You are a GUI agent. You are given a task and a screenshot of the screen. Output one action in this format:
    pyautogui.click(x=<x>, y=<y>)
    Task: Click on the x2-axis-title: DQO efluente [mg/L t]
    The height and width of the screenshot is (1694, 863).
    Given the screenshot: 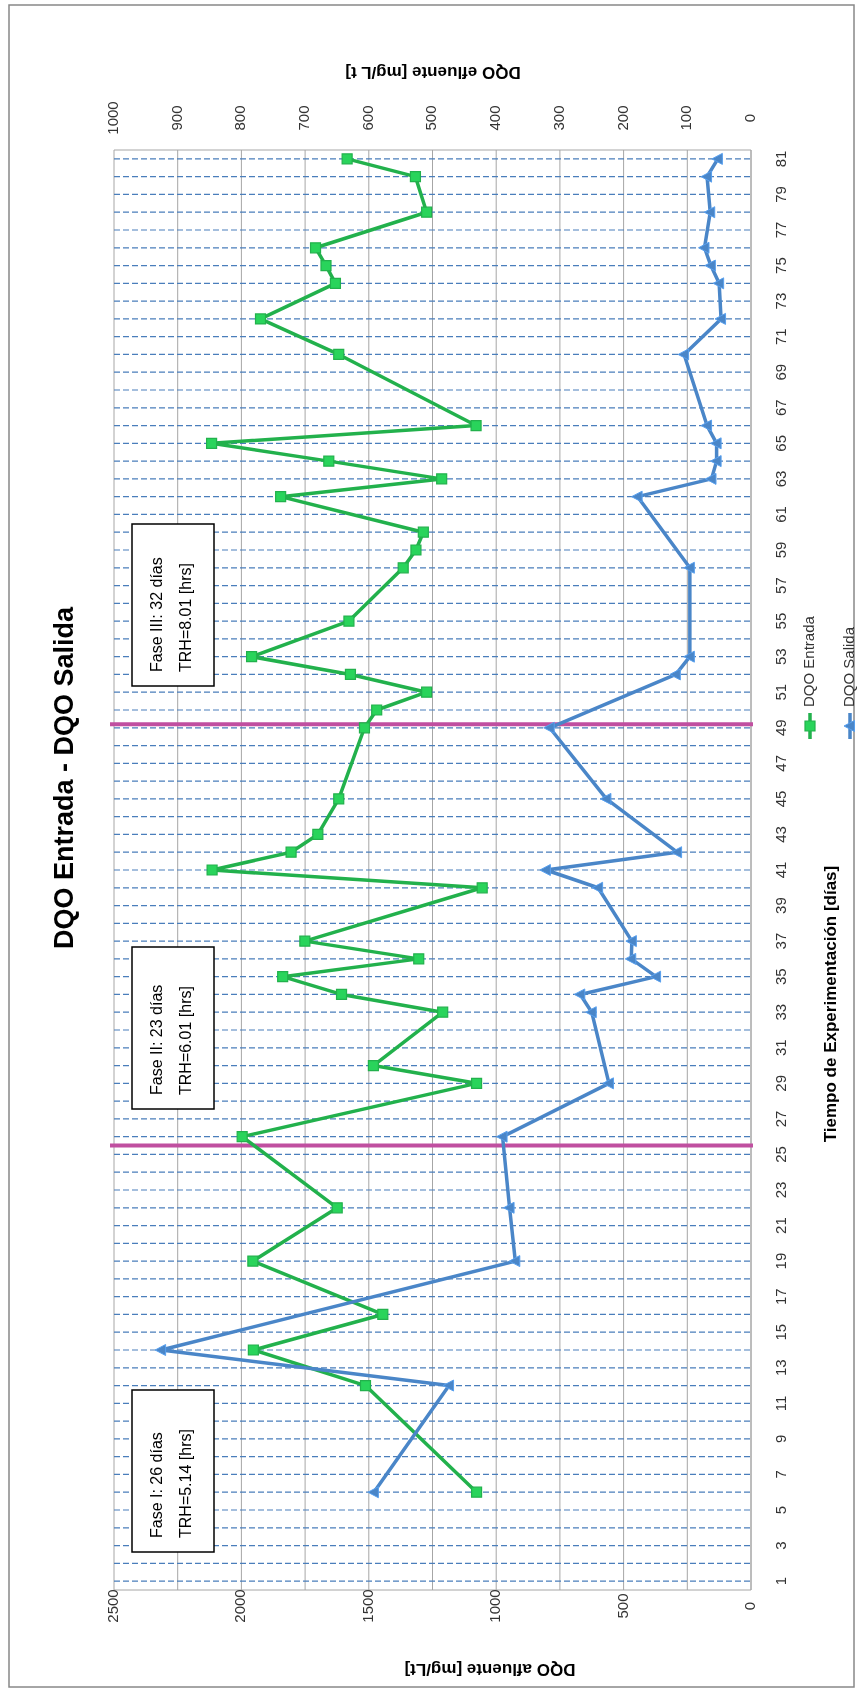 What is the action you would take?
    pyautogui.click(x=433, y=72)
    